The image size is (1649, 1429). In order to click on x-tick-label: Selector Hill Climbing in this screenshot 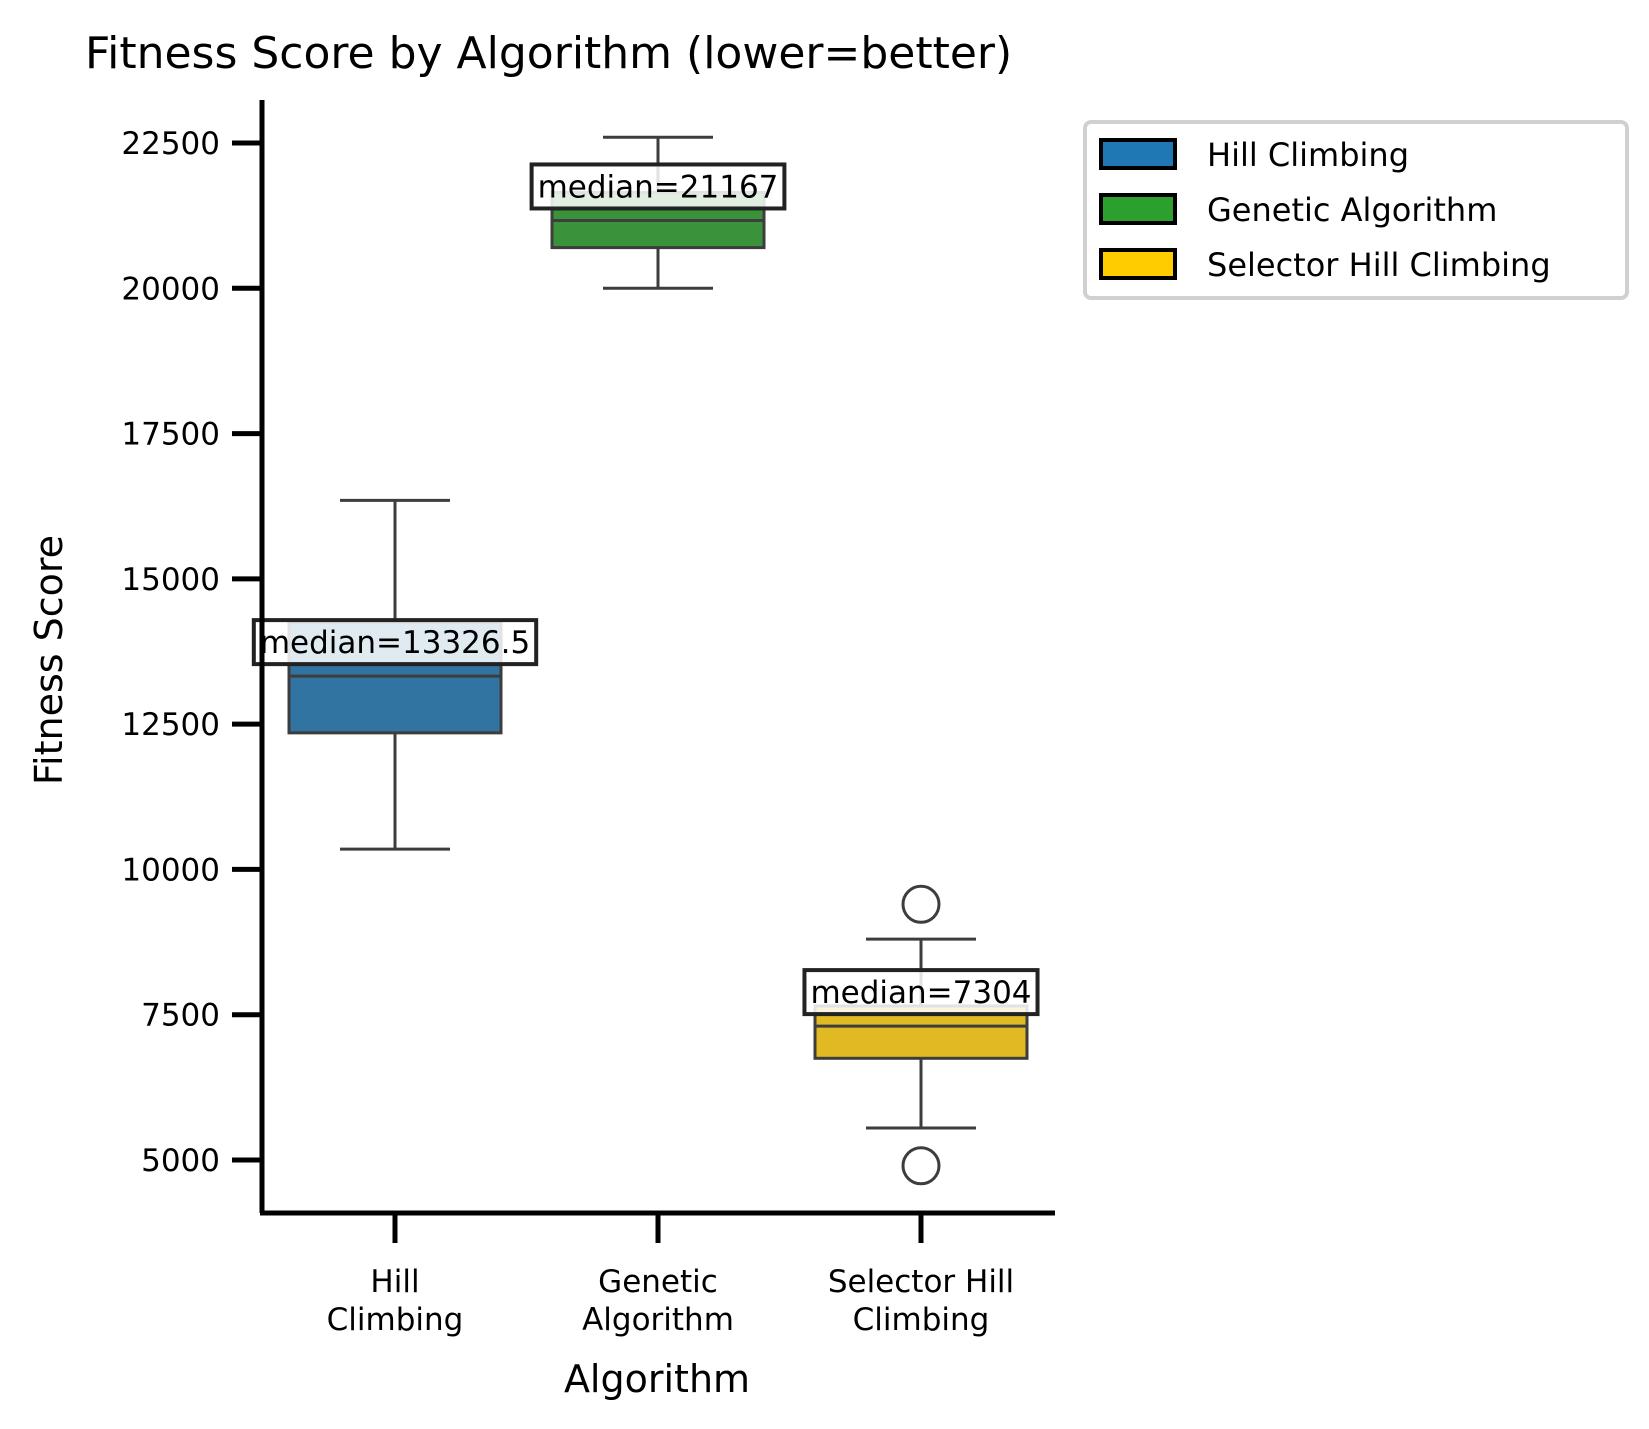, I will do `click(921, 1301)`.